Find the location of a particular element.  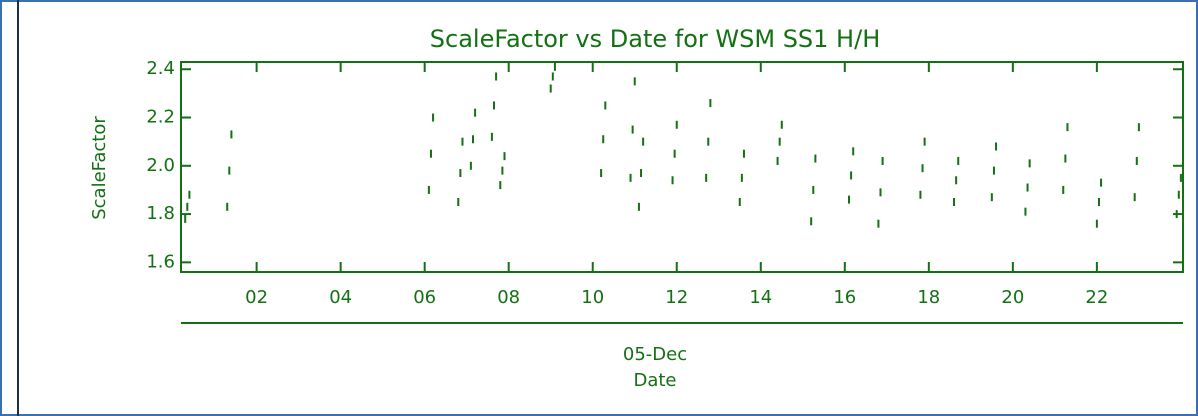

x-tick-label: 14 is located at coordinates (760, 297).